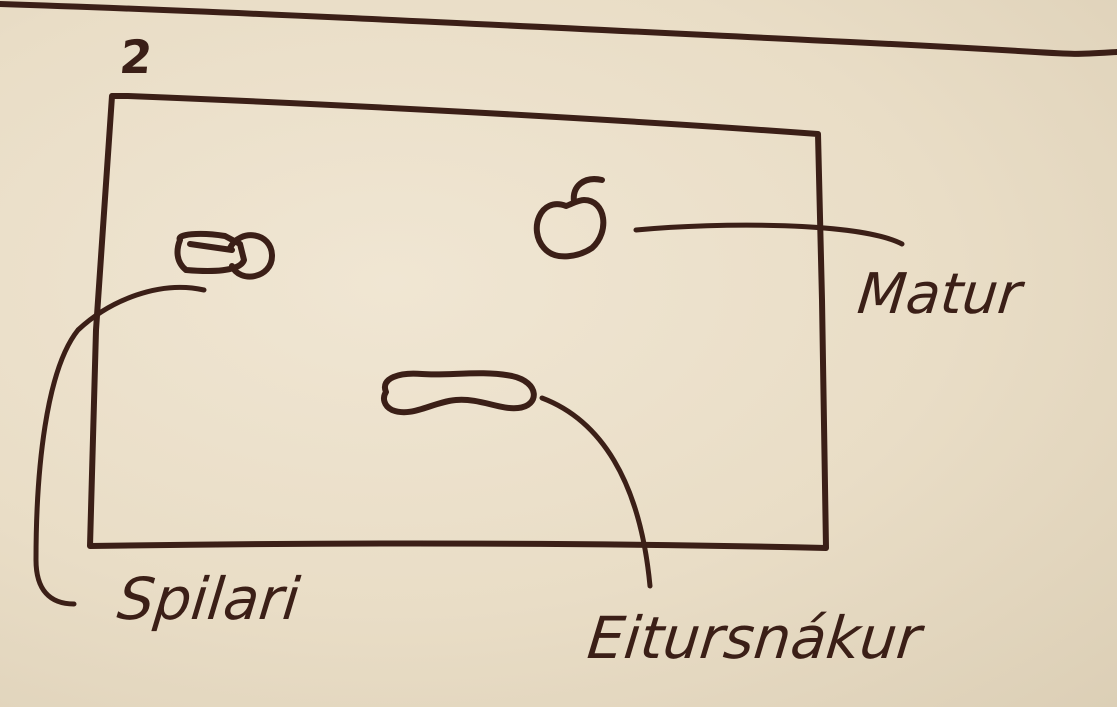  What do you see at coordinates (596, 492) in the screenshot?
I see `leader-line-eitursnakur` at bounding box center [596, 492].